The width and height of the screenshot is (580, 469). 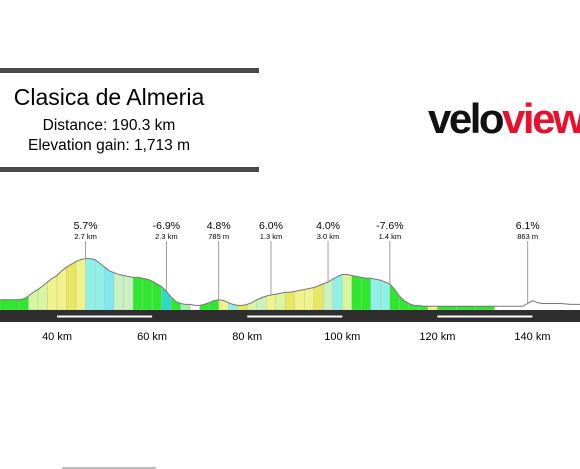 What do you see at coordinates (109, 468) in the screenshot?
I see `bottom-tab` at bounding box center [109, 468].